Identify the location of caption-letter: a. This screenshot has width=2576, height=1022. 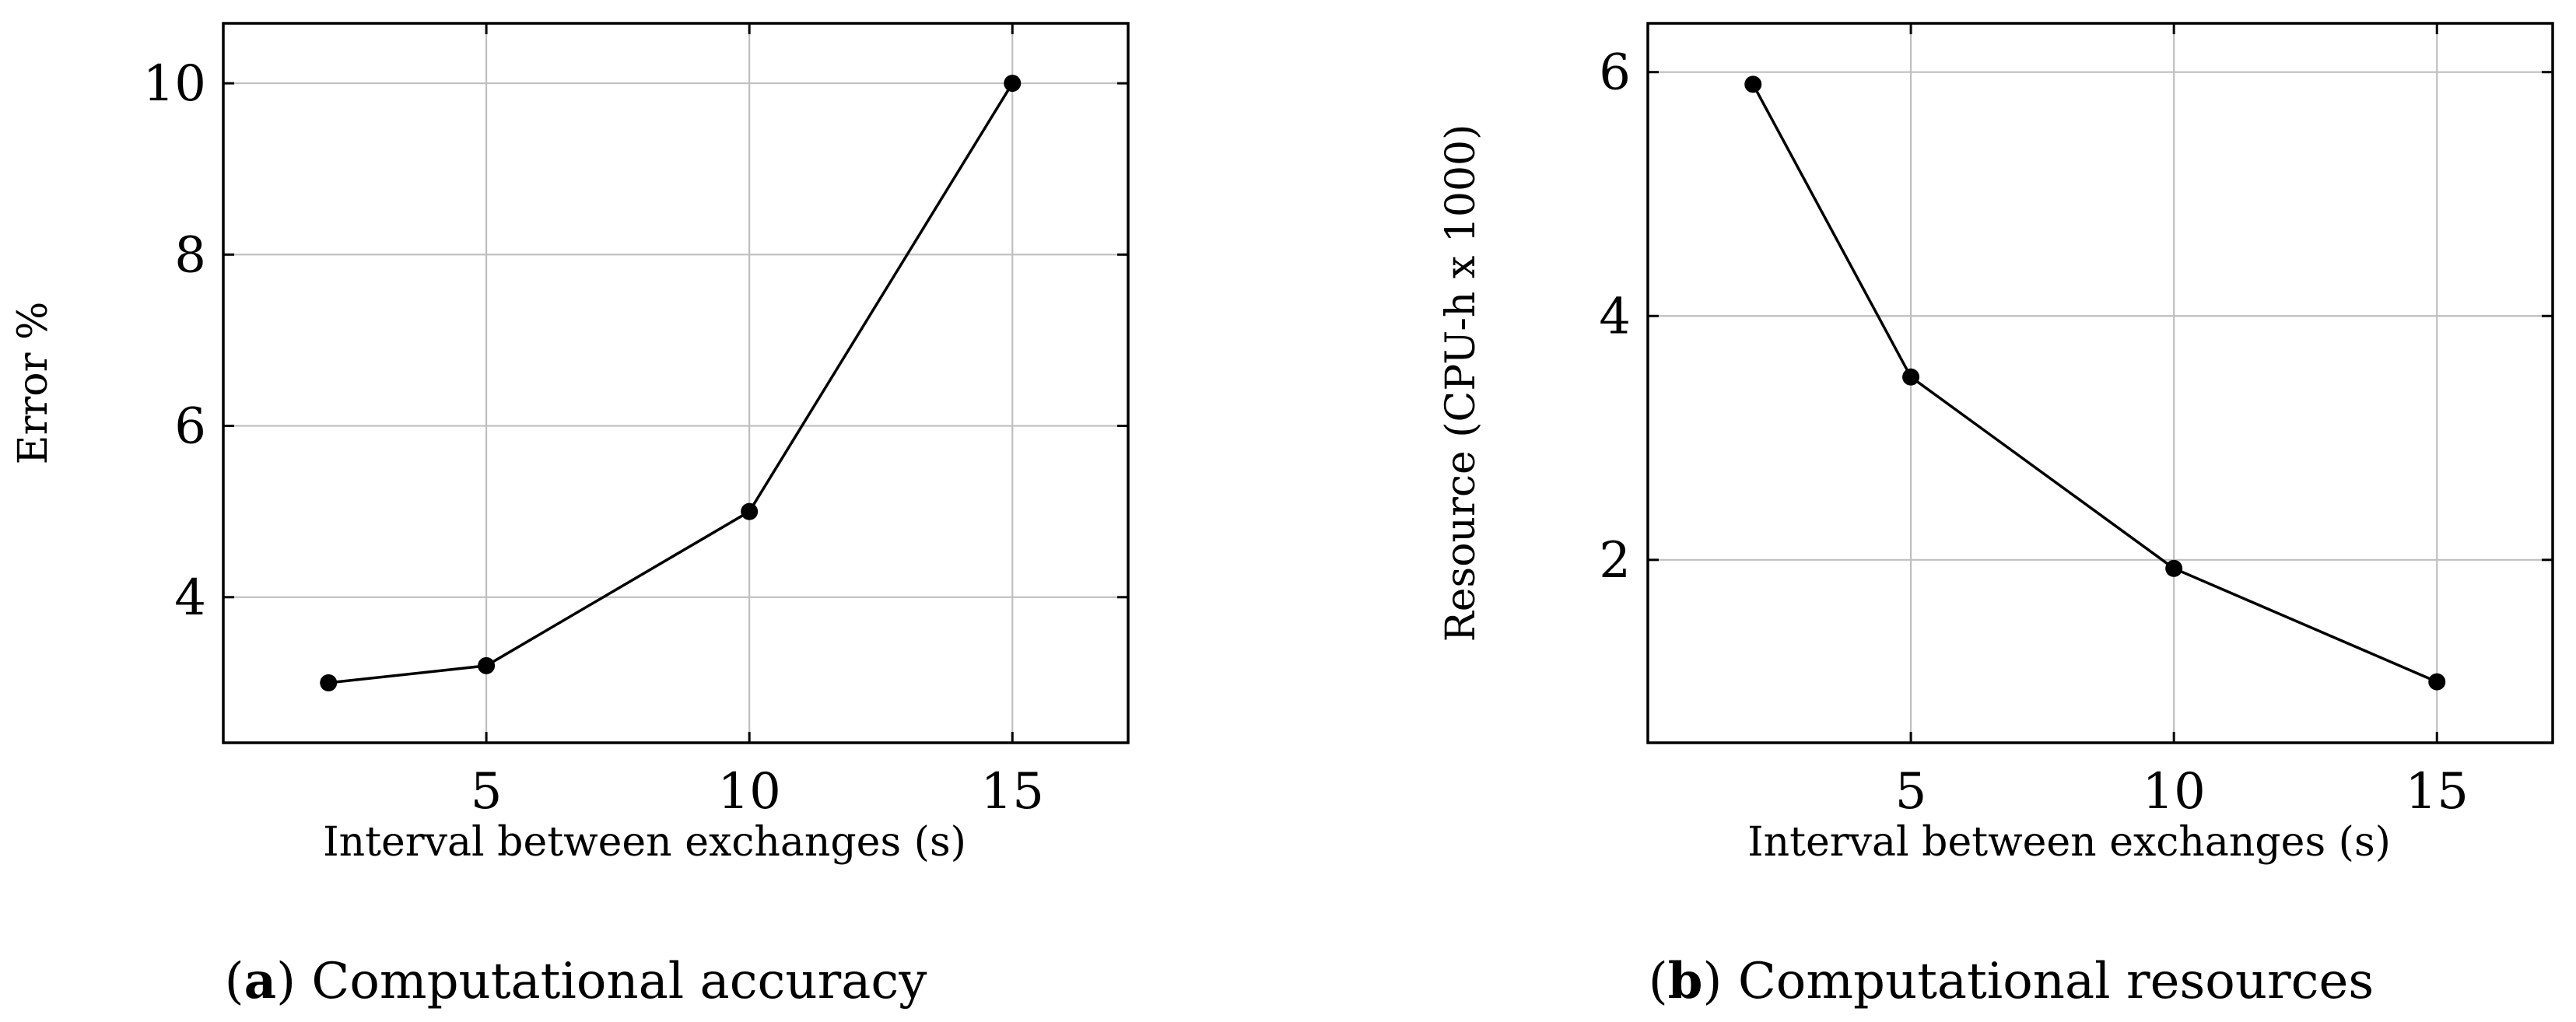
(260, 981).